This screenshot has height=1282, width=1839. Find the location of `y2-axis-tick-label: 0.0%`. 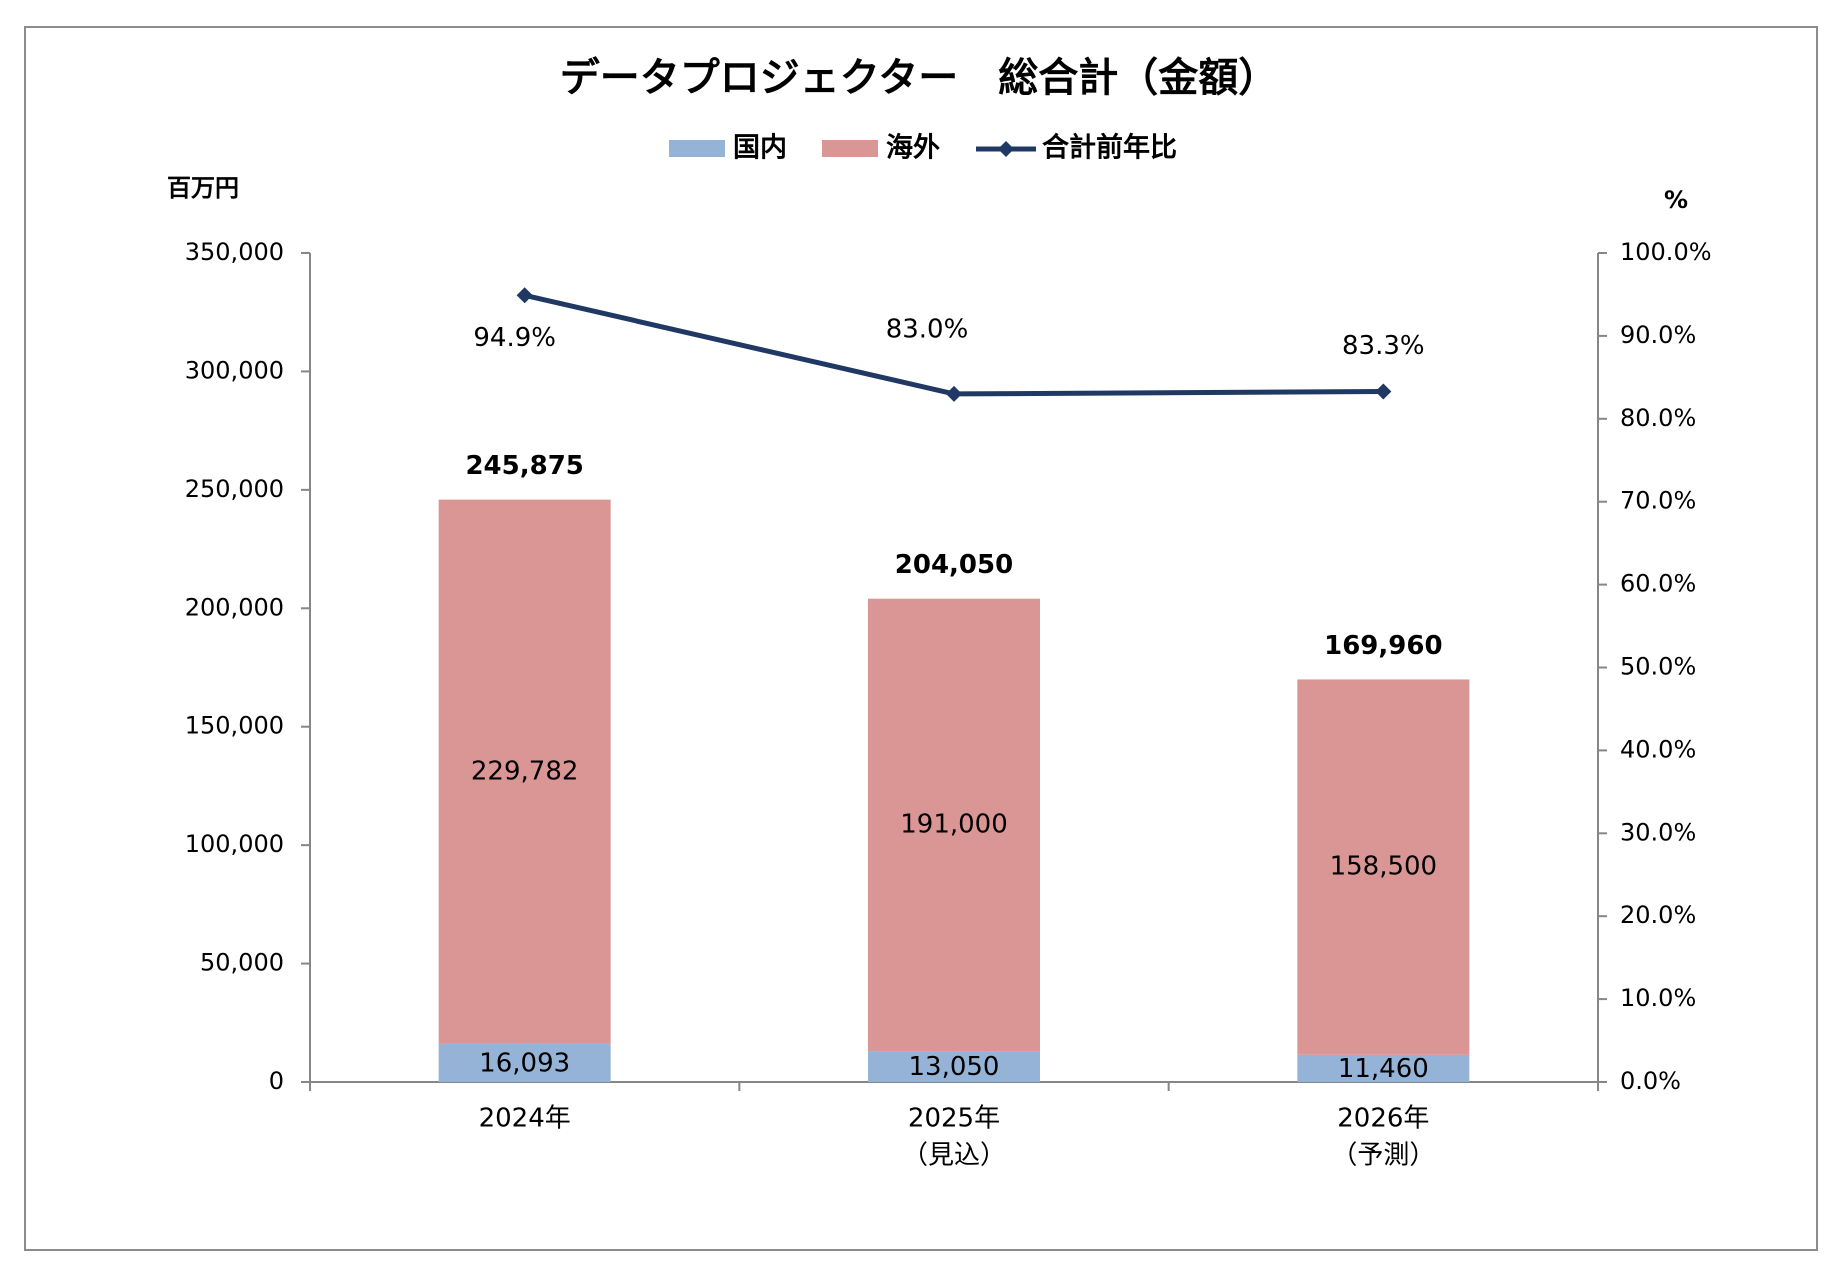

y2-axis-tick-label: 0.0% is located at coordinates (1650, 1081).